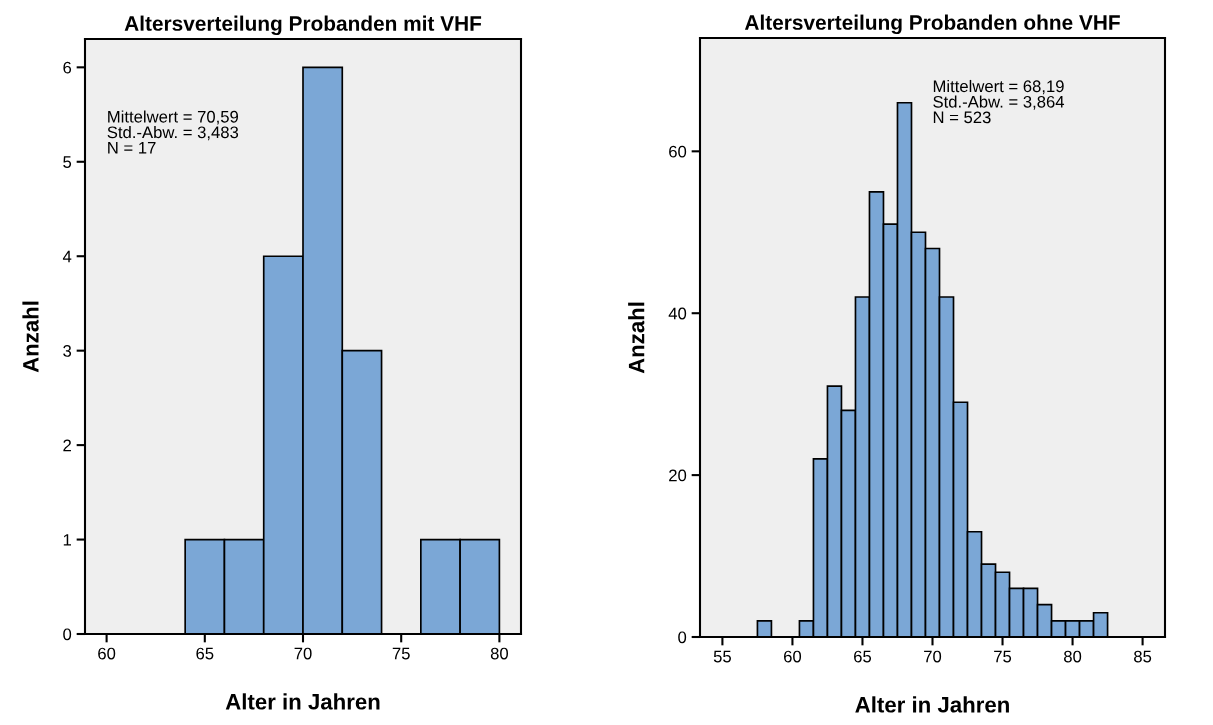 The height and width of the screenshot is (725, 1213). I want to click on y-tick-label: 60, so click(678, 151).